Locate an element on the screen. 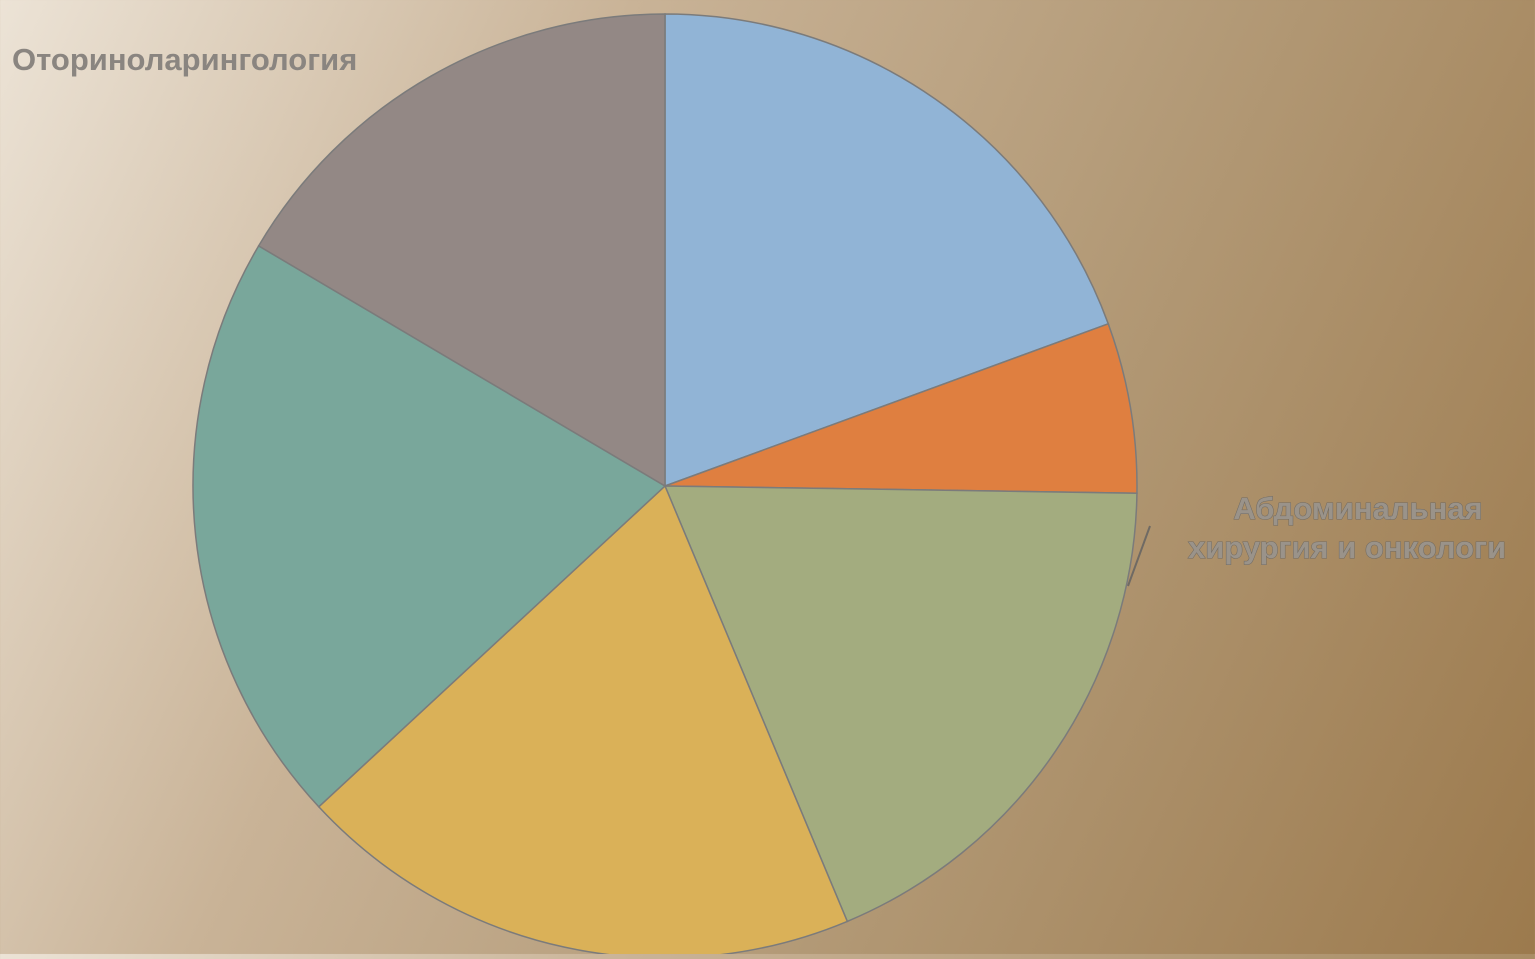 This screenshot has height=959, width=1535. slice-label-otorhinolaryngology: Оториноларингология is located at coordinates (184, 59).